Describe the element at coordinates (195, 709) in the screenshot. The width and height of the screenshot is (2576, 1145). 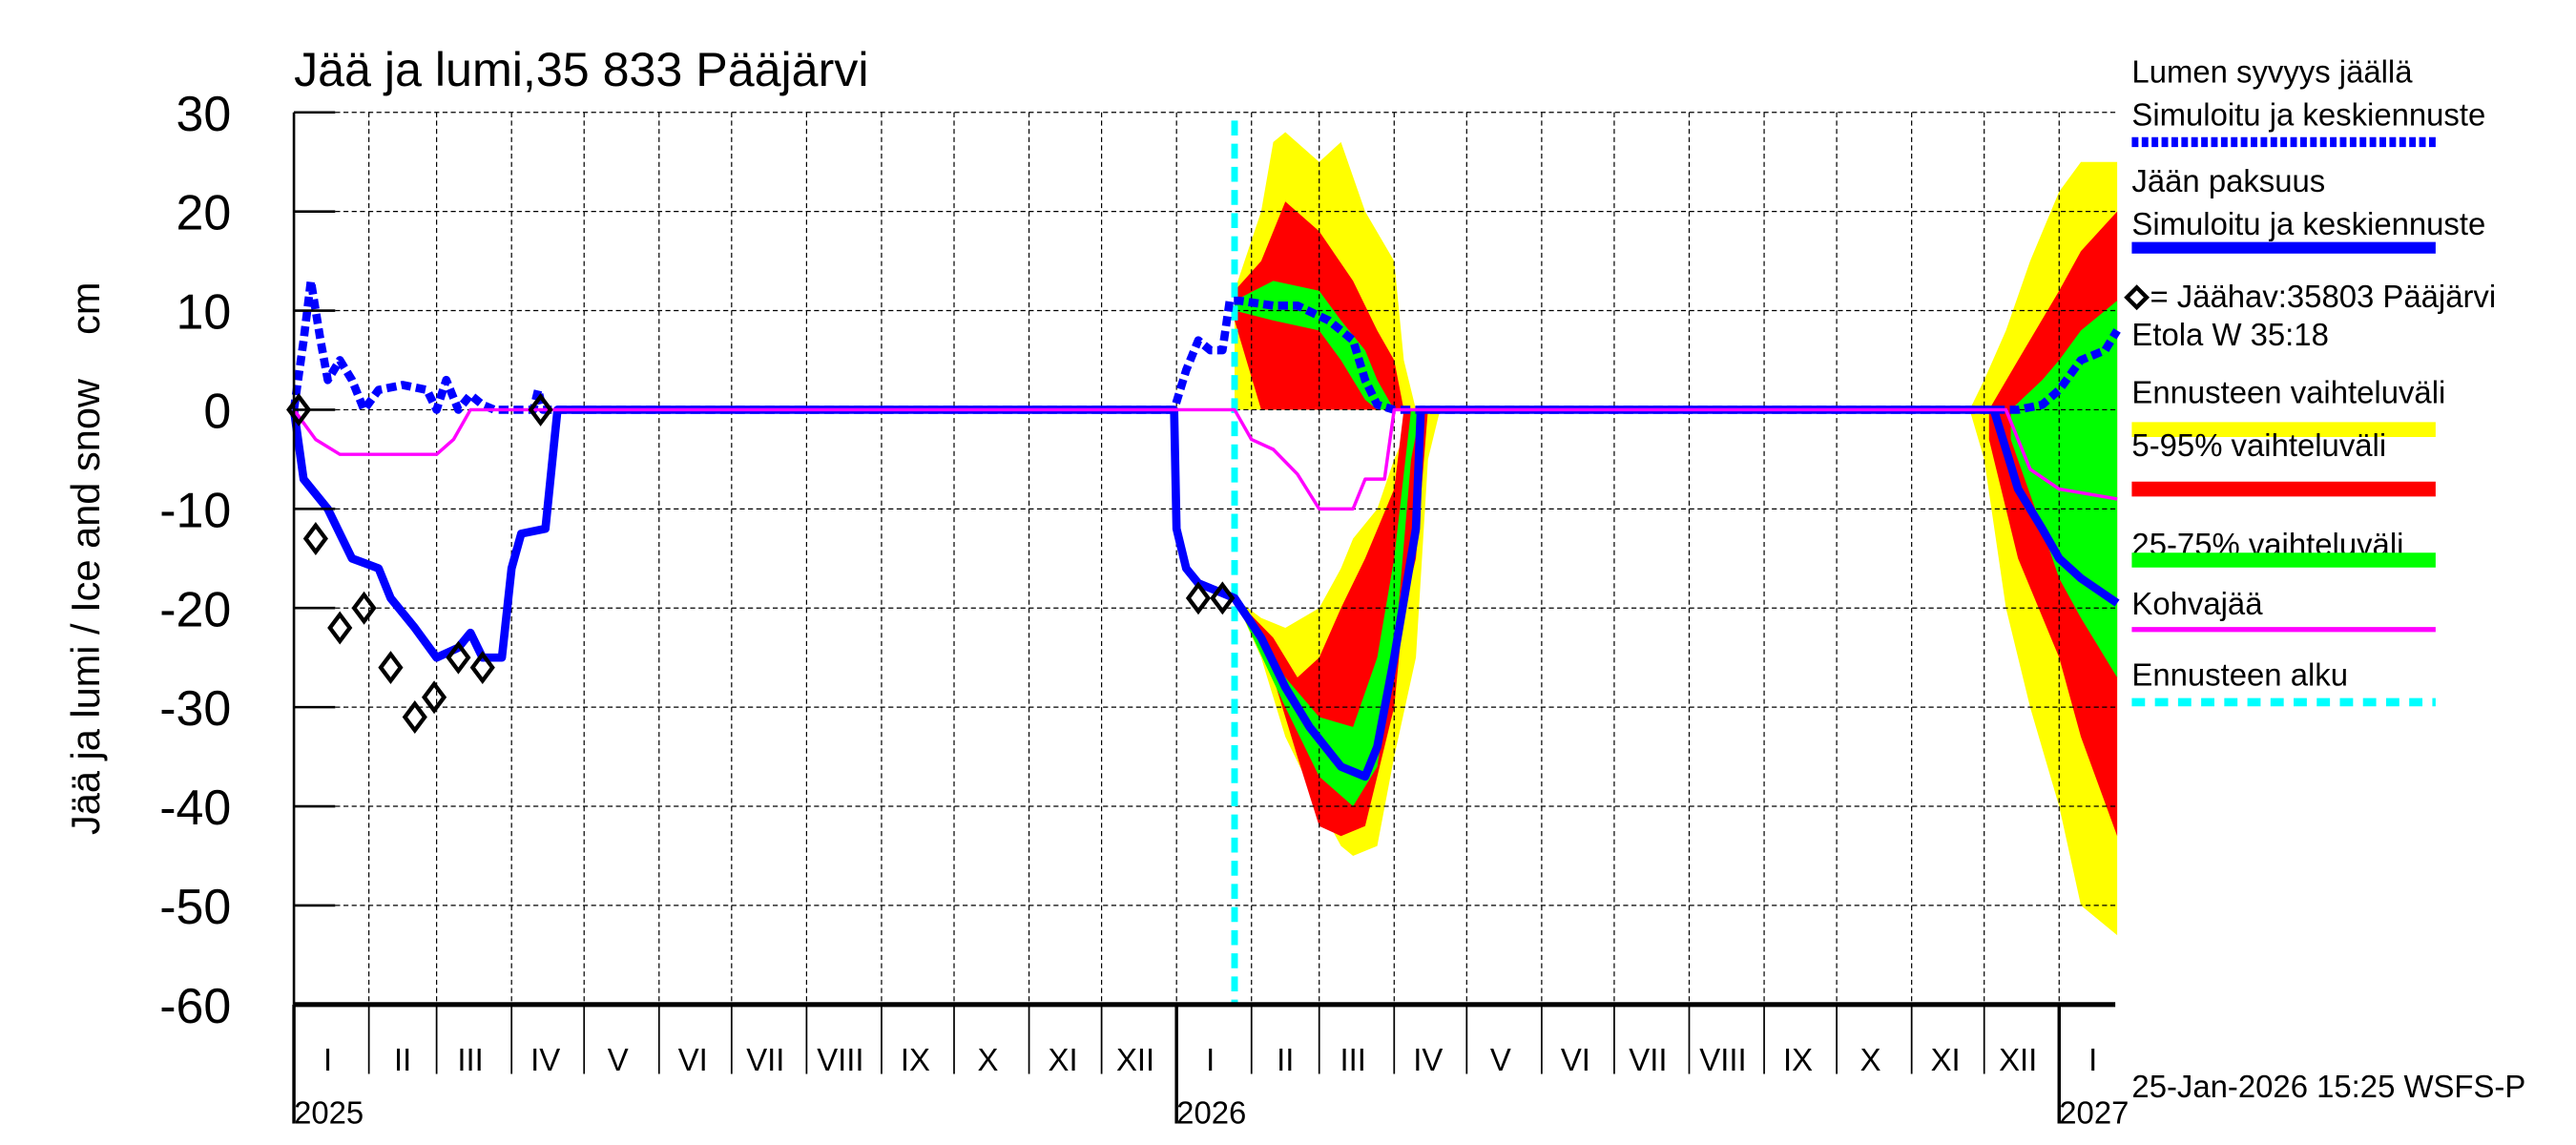
I see `y-tick-label: -30` at that location.